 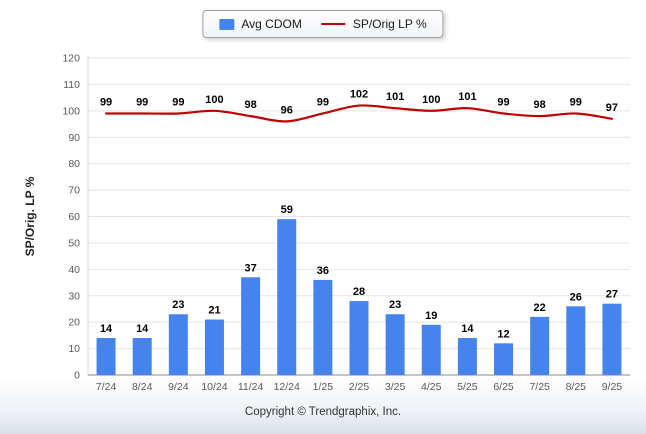 I want to click on y-tick-label: 60, so click(x=74, y=217).